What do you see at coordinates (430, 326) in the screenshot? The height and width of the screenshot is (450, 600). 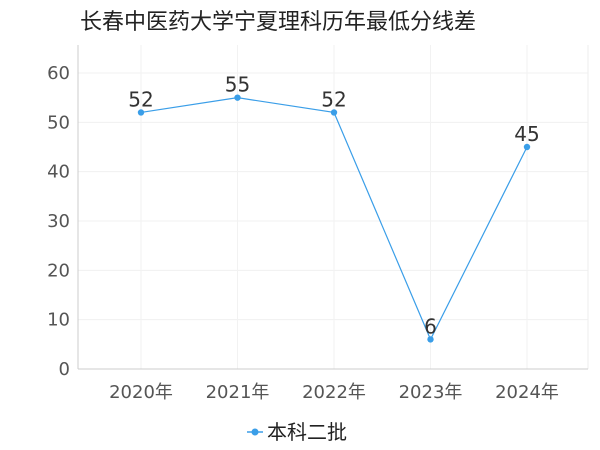 I see `data-label: 6` at bounding box center [430, 326].